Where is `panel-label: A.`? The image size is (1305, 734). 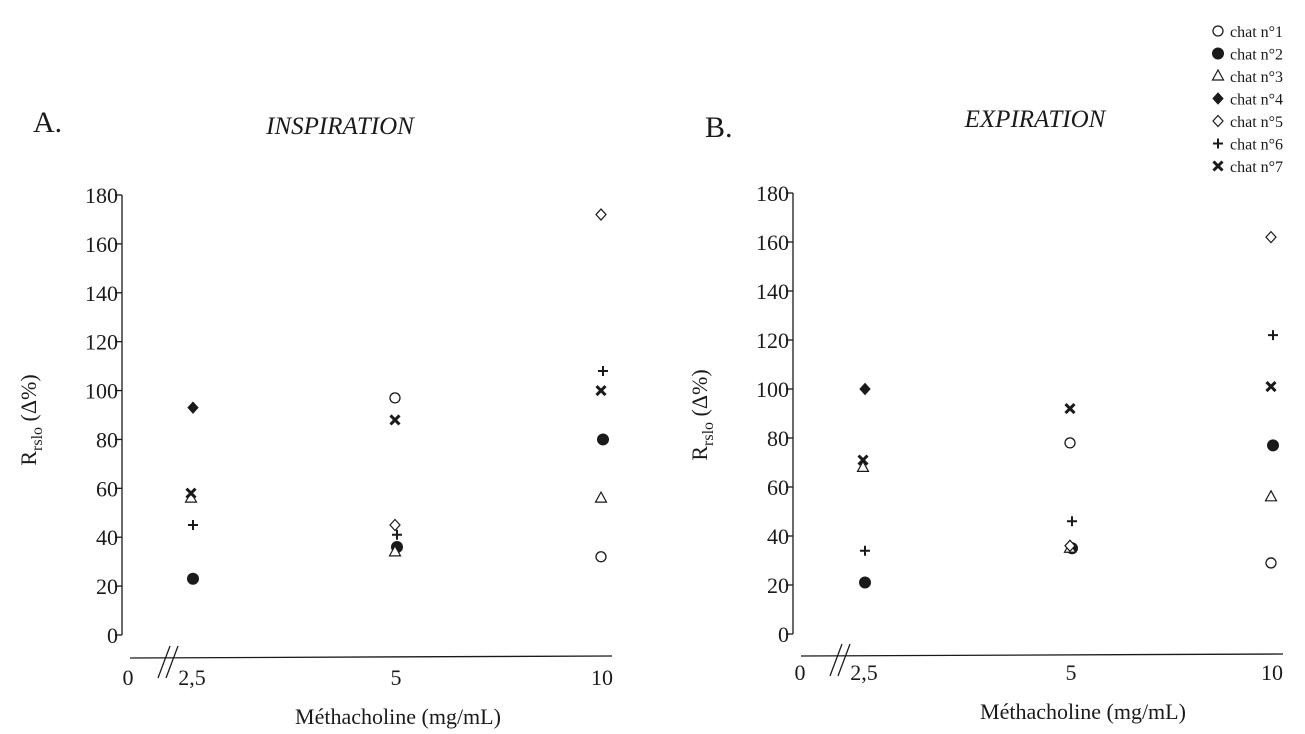
panel-label: A. is located at coordinates (47, 122).